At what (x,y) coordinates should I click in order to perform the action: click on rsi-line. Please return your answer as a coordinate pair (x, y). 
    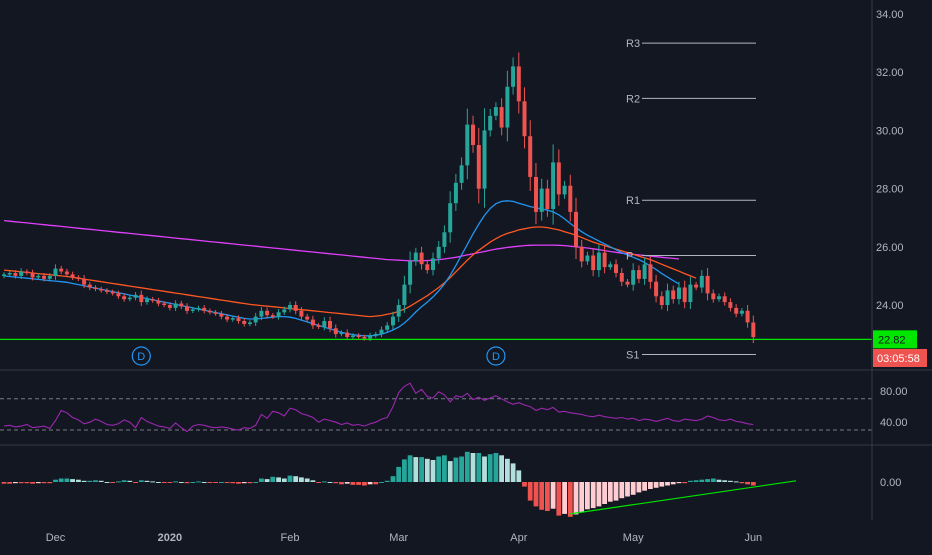
    Looking at the image, I should click on (378, 407).